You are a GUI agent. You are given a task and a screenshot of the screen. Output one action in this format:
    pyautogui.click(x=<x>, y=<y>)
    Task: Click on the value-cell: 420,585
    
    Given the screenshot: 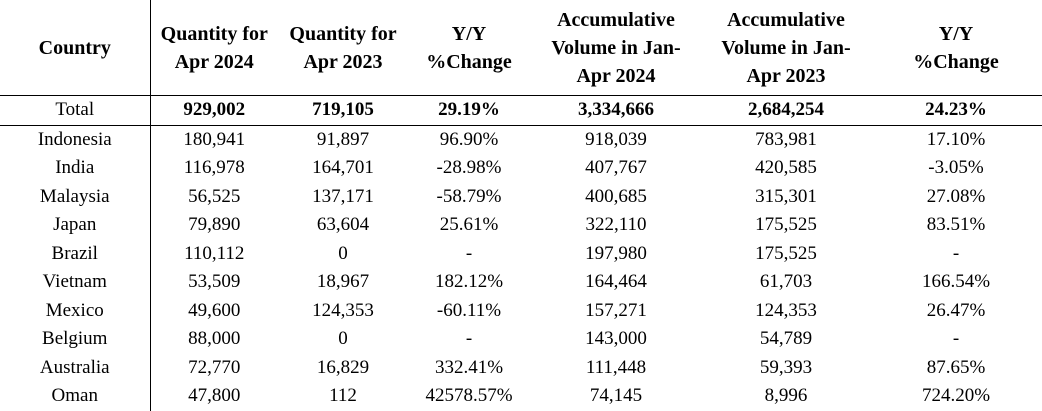 What is the action you would take?
    pyautogui.click(x=786, y=168)
    